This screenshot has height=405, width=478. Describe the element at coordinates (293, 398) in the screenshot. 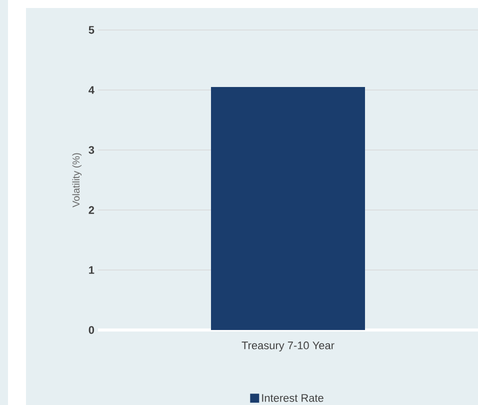

I see `legend-label: Interest Rate` at that location.